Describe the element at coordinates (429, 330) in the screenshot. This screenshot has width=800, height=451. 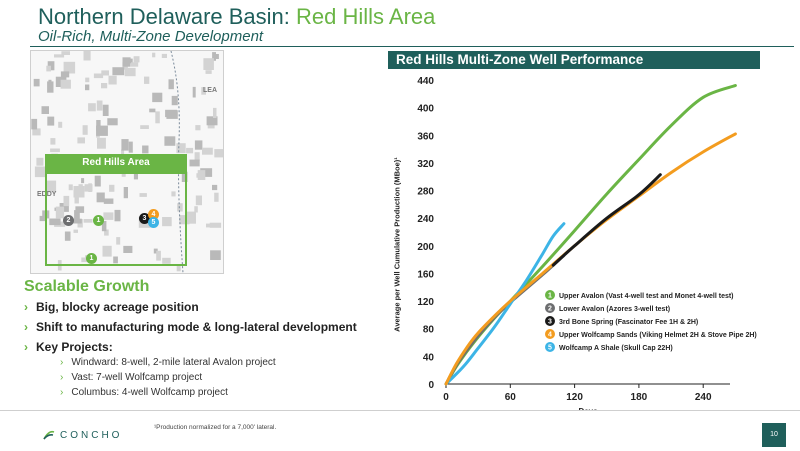
I see `y-tick-label: 80` at that location.